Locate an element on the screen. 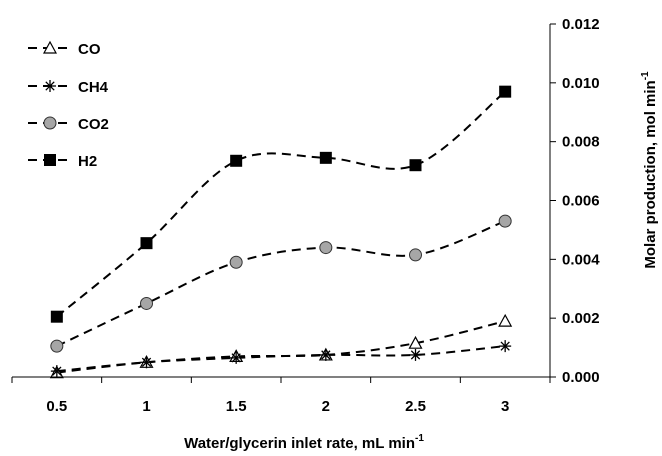 This screenshot has width=662, height=456. x-tick-label: 2 is located at coordinates (326, 406).